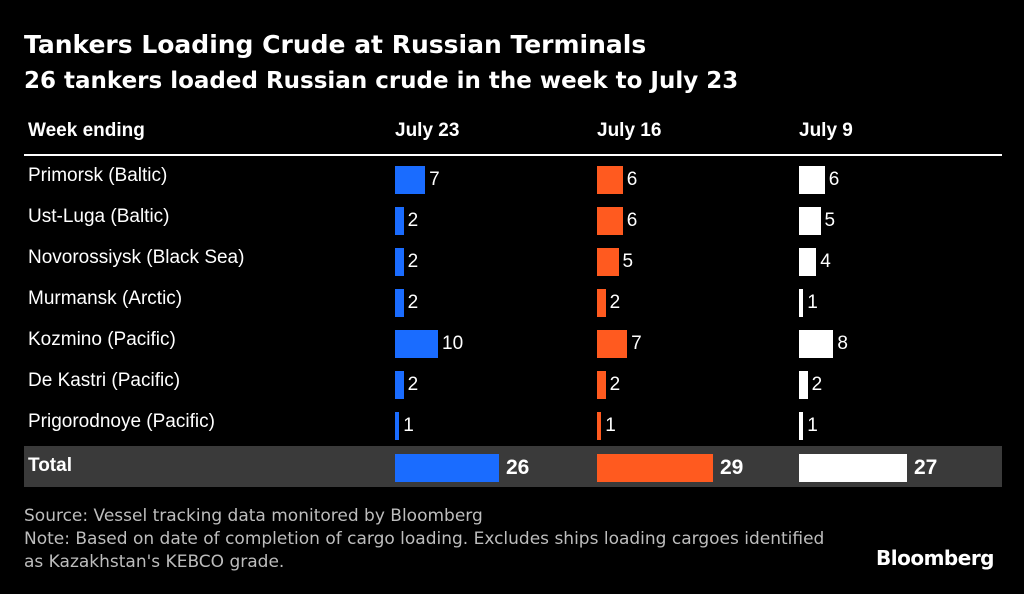 This screenshot has width=1024, height=594. Describe the element at coordinates (105, 298) in the screenshot. I see `terminal-label: Murmansk (Arctic)` at that location.